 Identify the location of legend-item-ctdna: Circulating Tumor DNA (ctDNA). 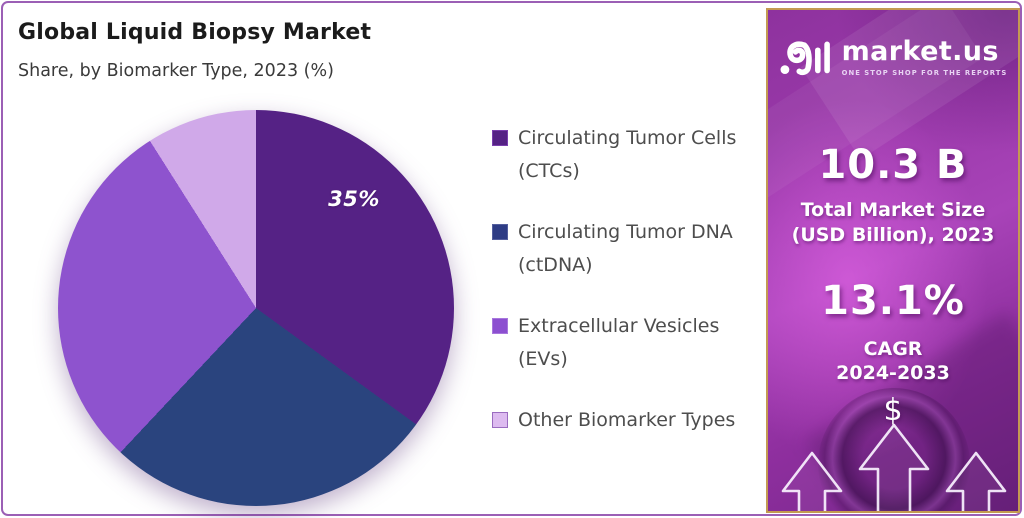
(614, 249).